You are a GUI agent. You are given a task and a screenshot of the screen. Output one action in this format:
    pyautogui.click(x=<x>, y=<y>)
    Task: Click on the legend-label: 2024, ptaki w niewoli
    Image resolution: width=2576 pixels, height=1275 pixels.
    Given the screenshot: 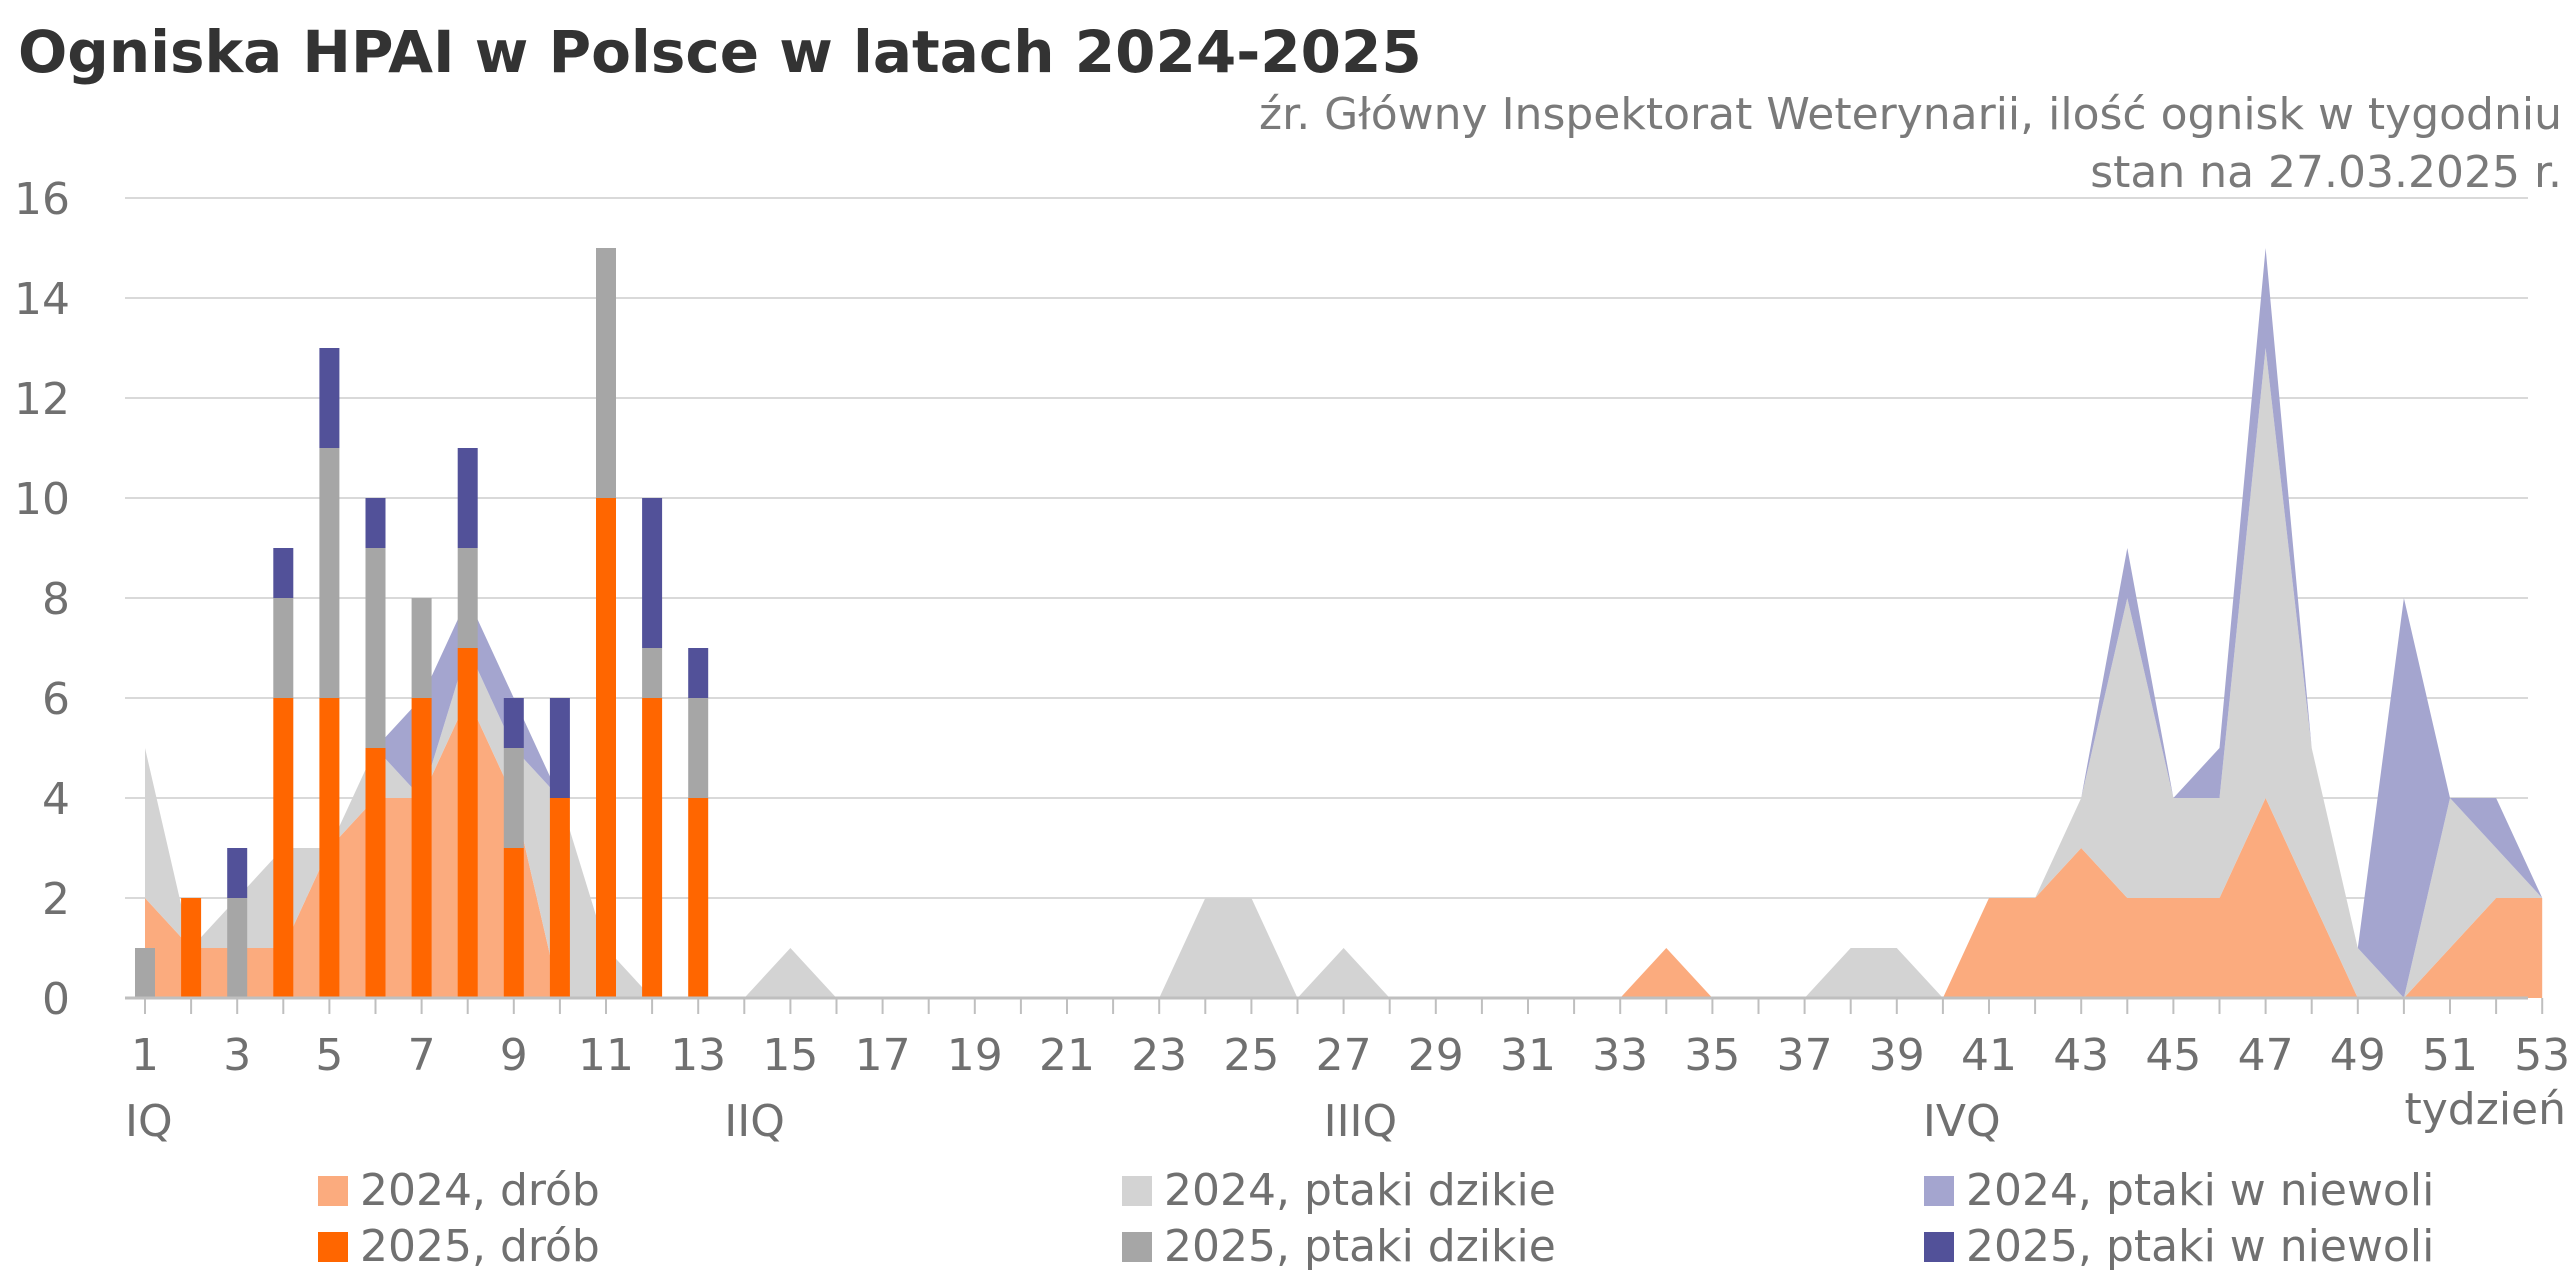 What is the action you would take?
    pyautogui.click(x=2200, y=1190)
    